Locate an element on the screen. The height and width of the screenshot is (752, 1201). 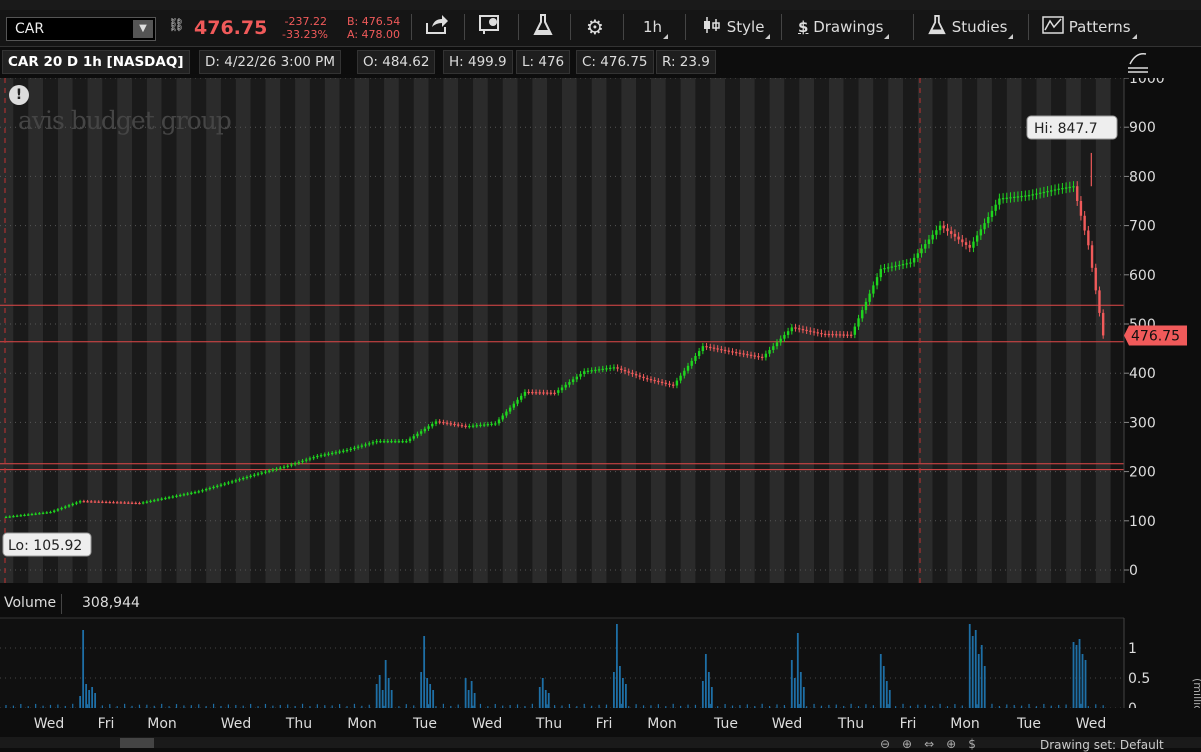
flask-icon is located at coordinates (937, 24).